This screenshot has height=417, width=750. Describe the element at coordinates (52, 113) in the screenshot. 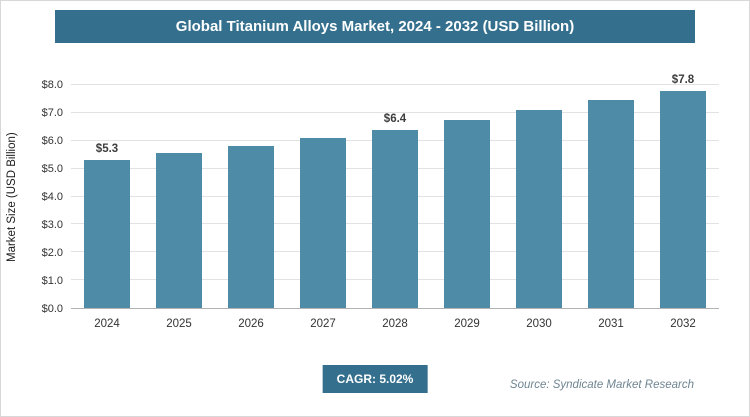

I see `y-tick-label: $7.0` at that location.